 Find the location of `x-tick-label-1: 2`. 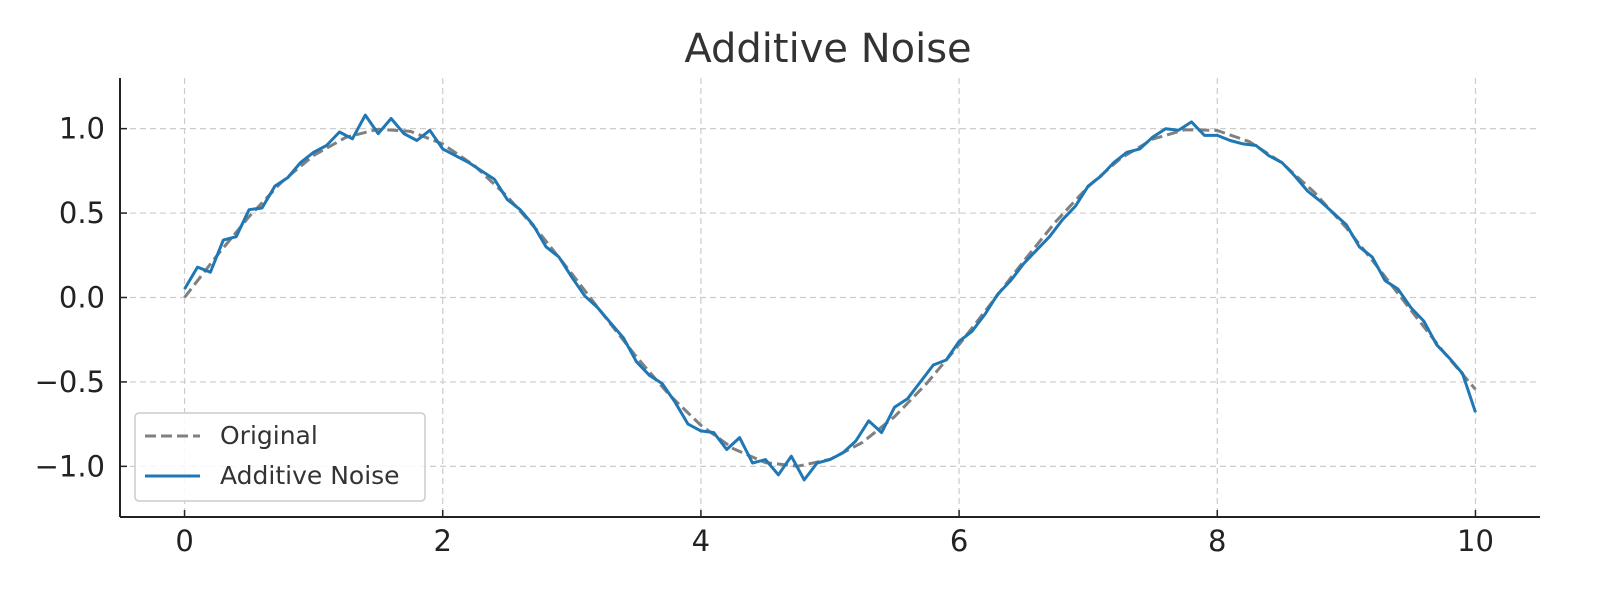

x-tick-label-1: 2 is located at coordinates (443, 541).